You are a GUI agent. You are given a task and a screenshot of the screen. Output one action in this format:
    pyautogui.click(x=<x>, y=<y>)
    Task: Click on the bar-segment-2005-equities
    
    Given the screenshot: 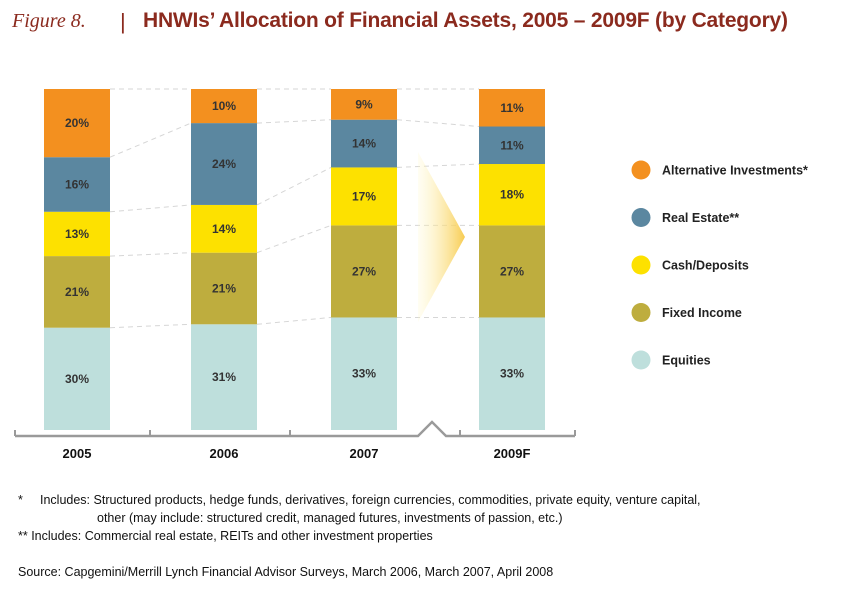 What is the action you would take?
    pyautogui.click(x=77, y=378)
    